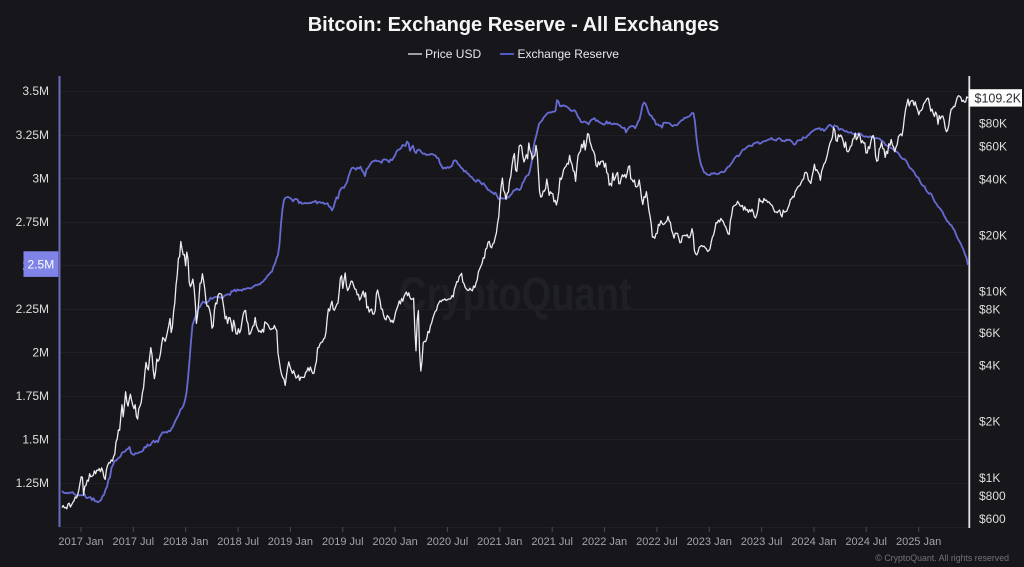 The image size is (1024, 567). Describe the element at coordinates (238, 542) in the screenshot. I see `svg-text: 2018 Jul` at that location.